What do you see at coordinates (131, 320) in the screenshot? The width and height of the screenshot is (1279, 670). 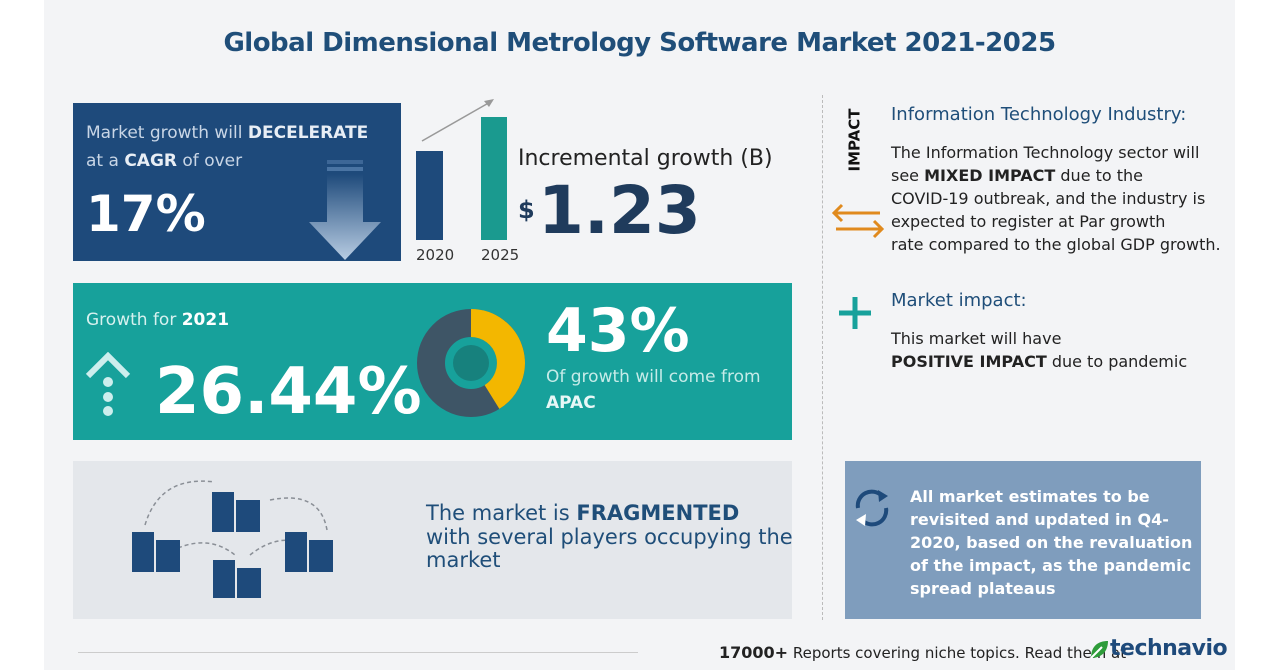 I see `text: Growth for` at bounding box center [131, 320].